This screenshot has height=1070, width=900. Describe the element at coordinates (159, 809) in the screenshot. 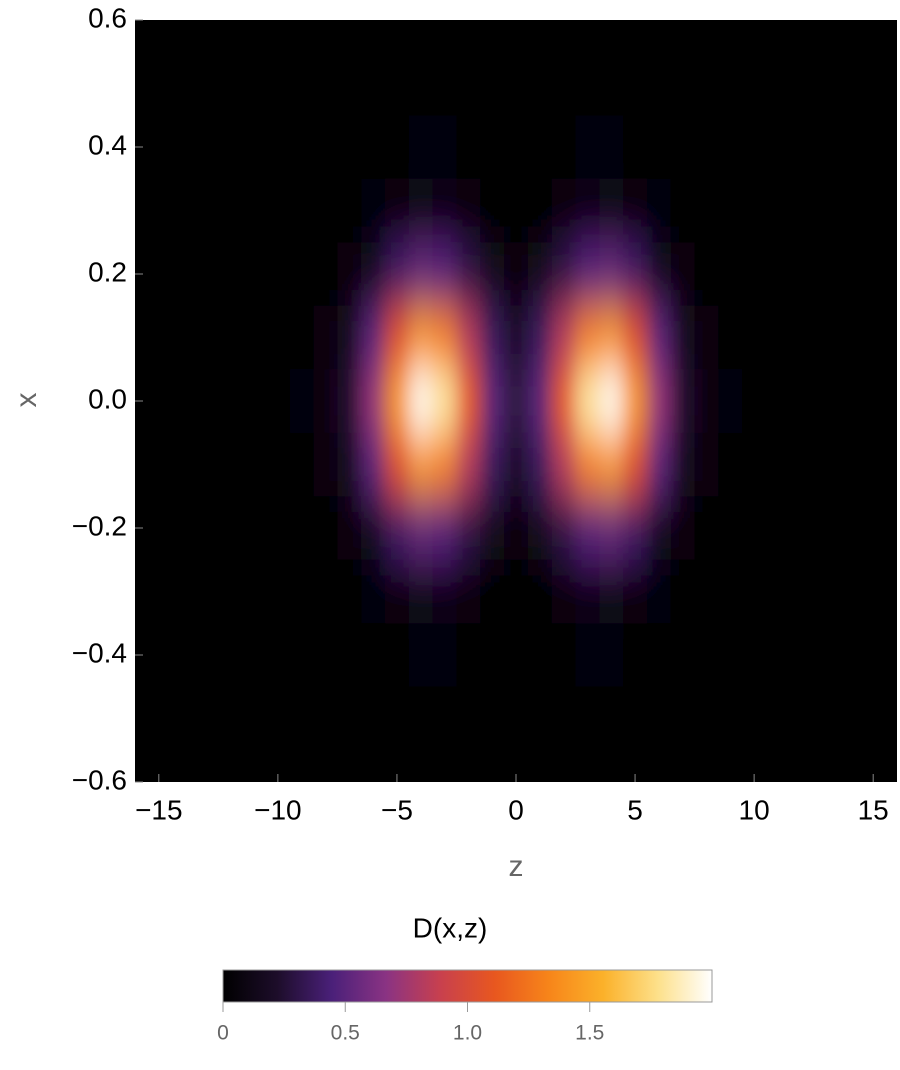

I see `x-tick-label: −15` at that location.